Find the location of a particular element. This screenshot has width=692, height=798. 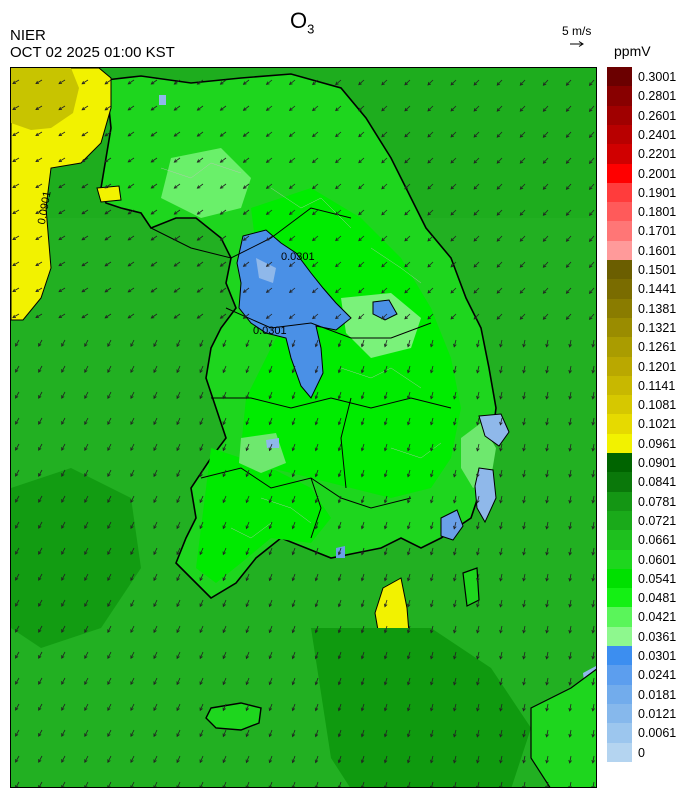

legend-label: 0.1321 is located at coordinates (657, 327).